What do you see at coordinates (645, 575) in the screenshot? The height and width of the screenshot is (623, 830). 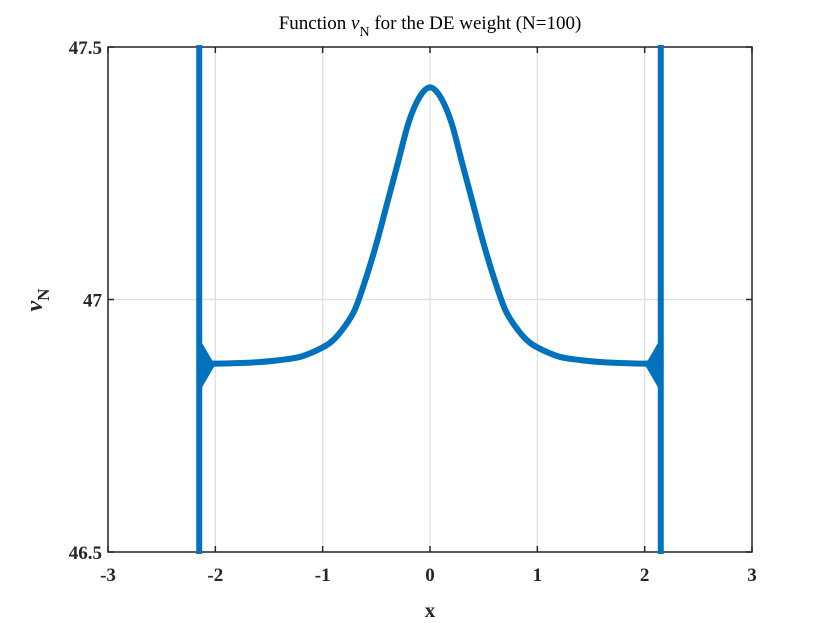 I see `x-tick-label: 2` at bounding box center [645, 575].